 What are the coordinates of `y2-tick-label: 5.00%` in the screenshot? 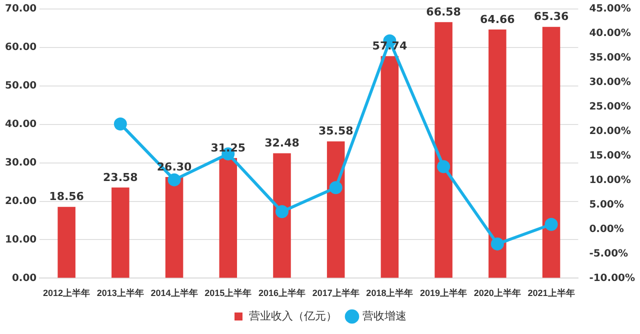 It's located at (606, 204).